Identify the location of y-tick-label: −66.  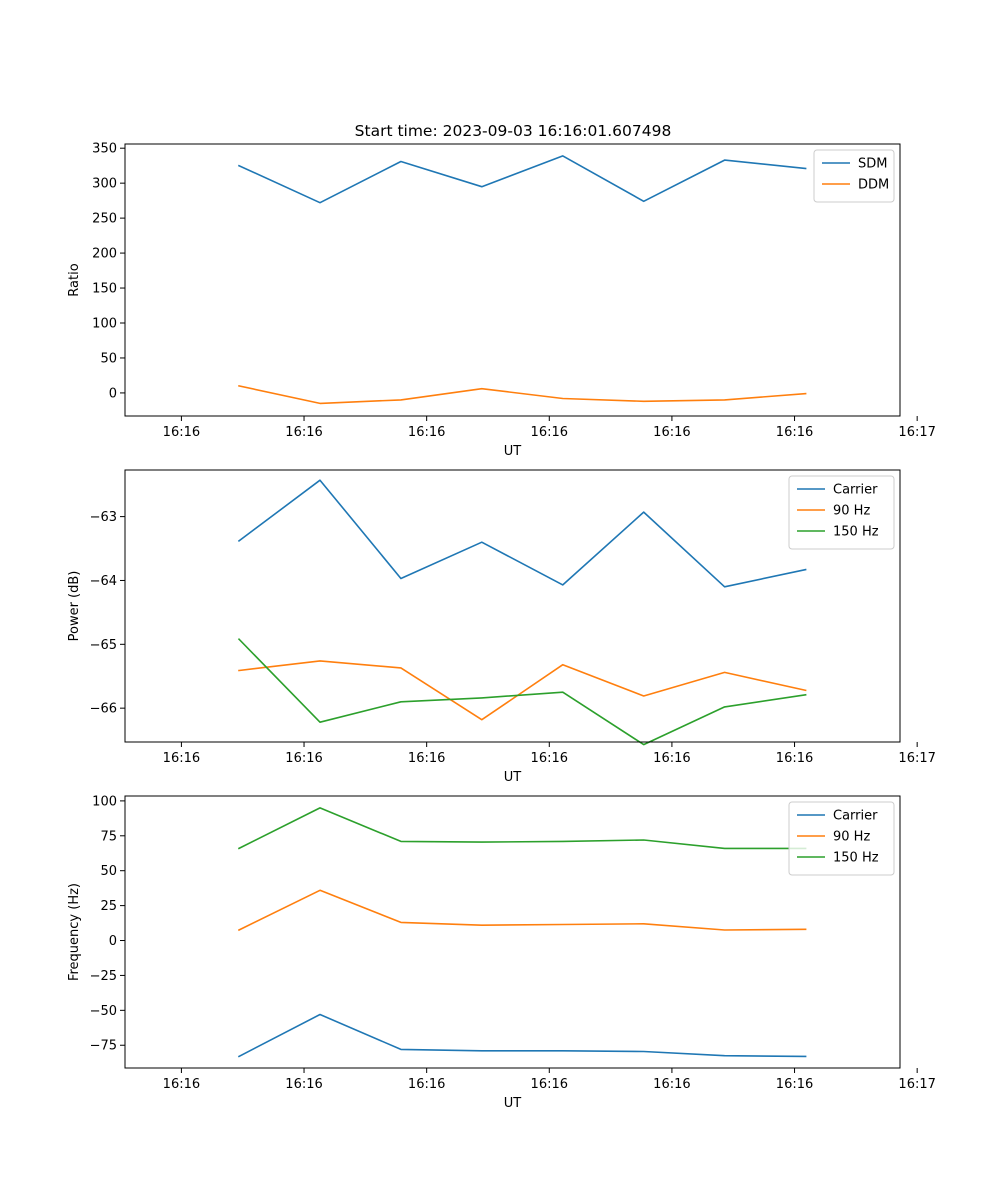
(103, 709).